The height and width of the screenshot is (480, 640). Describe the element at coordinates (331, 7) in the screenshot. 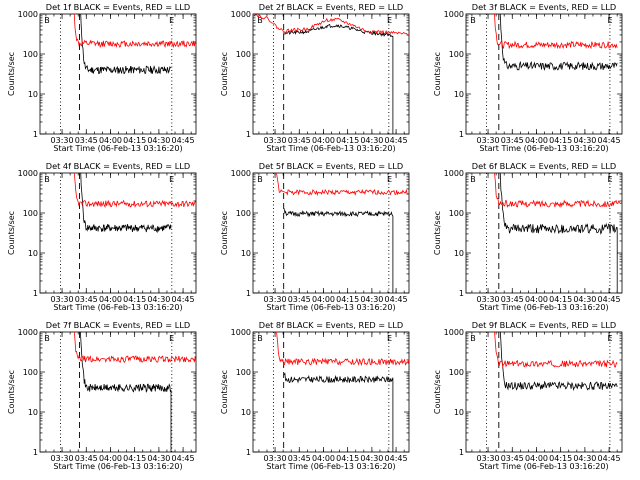

I see `plot-title: Det 2f BLACK = Events, RED = LLD` at that location.